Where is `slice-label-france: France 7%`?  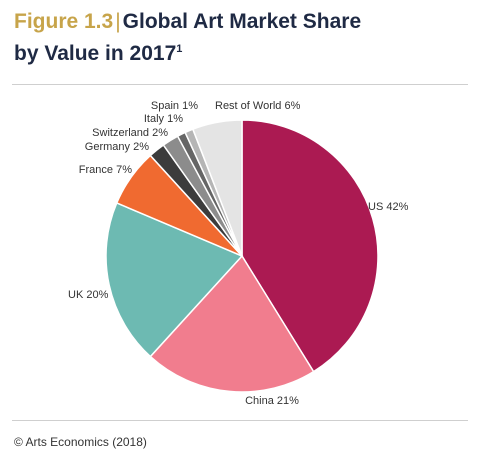 slice-label-france: France 7% is located at coordinates (105, 170).